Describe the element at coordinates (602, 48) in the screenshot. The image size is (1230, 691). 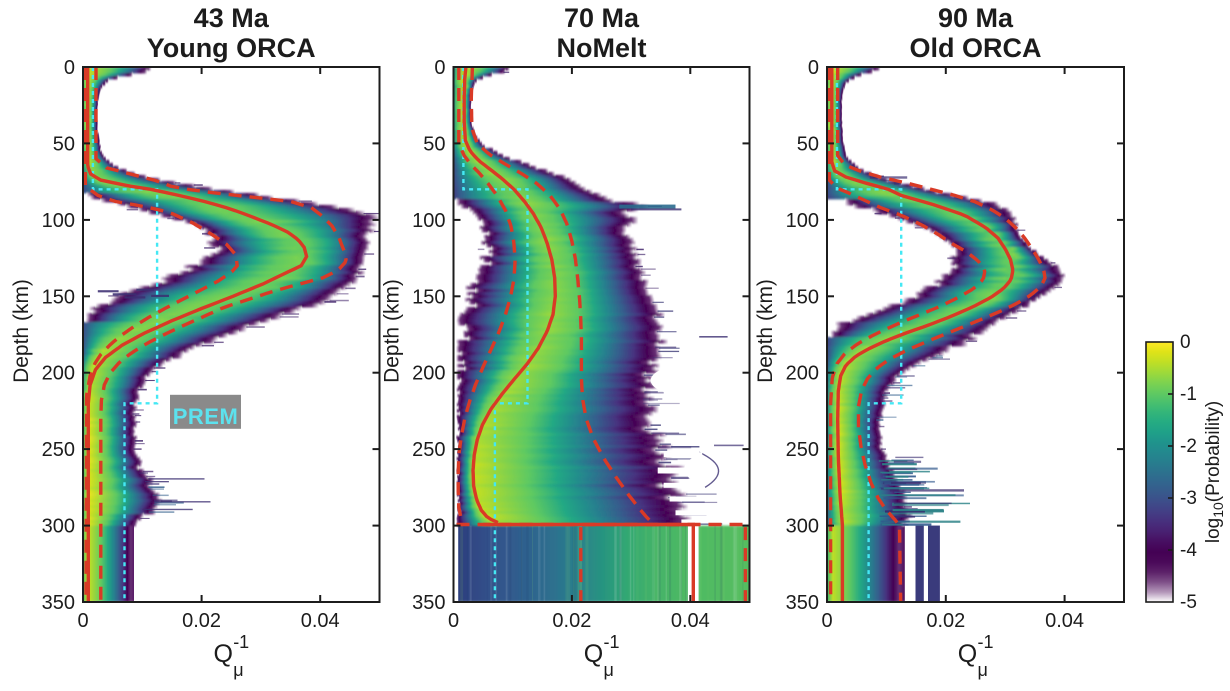
I see `svg-text: NoMelt` at that location.